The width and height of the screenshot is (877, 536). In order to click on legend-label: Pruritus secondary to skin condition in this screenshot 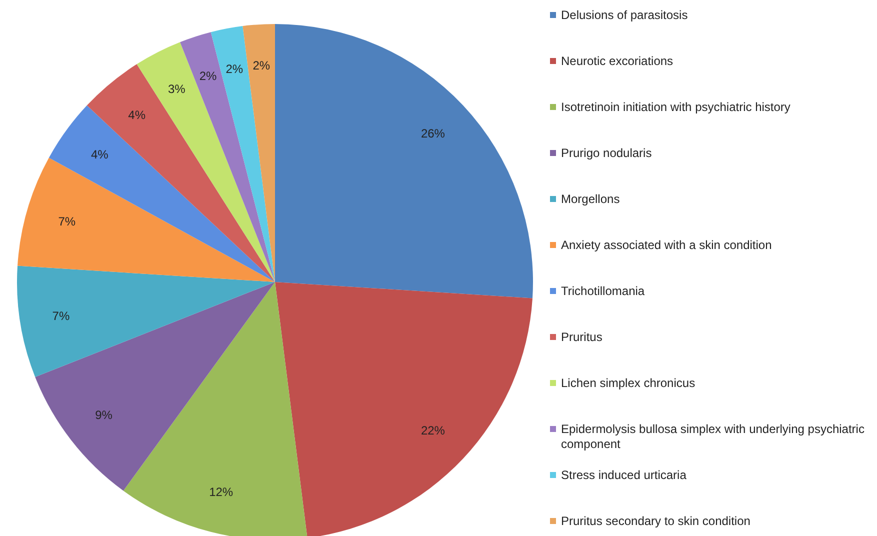, I will do `click(655, 521)`.